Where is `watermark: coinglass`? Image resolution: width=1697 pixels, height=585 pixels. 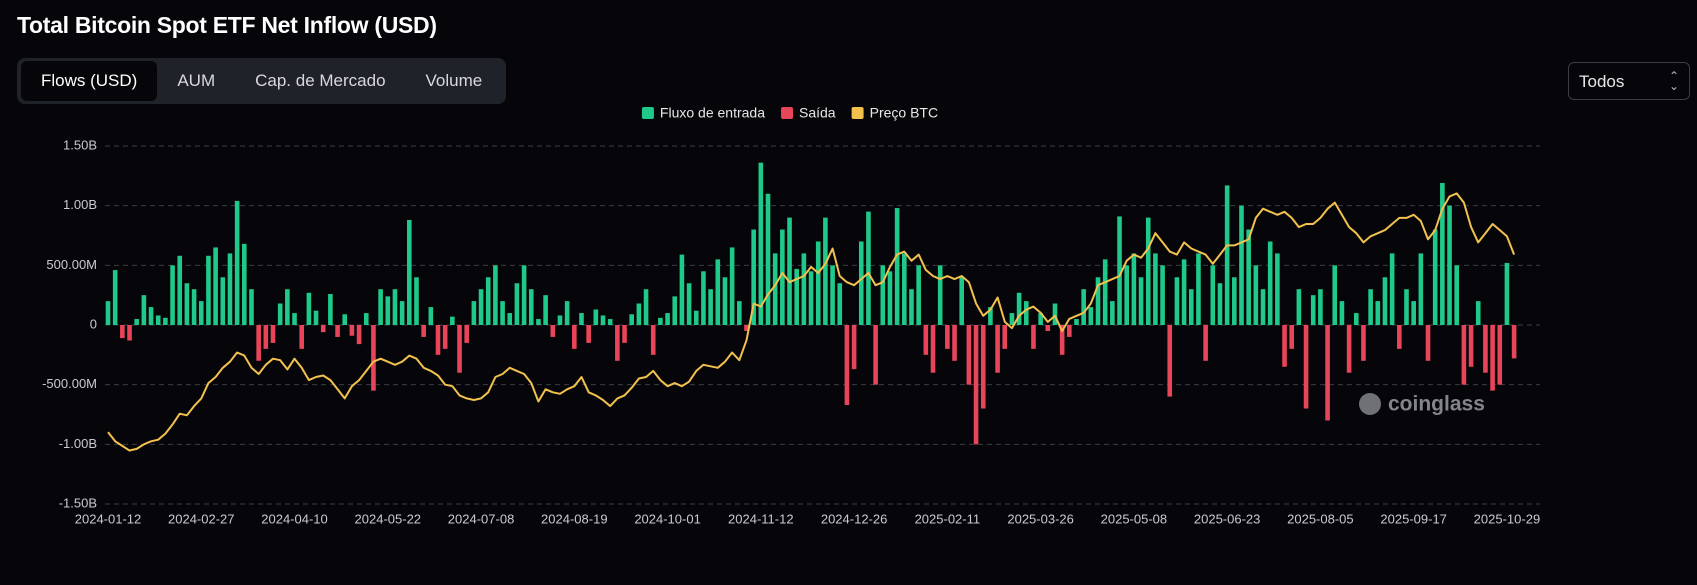 watermark: coinglass is located at coordinates (1422, 404).